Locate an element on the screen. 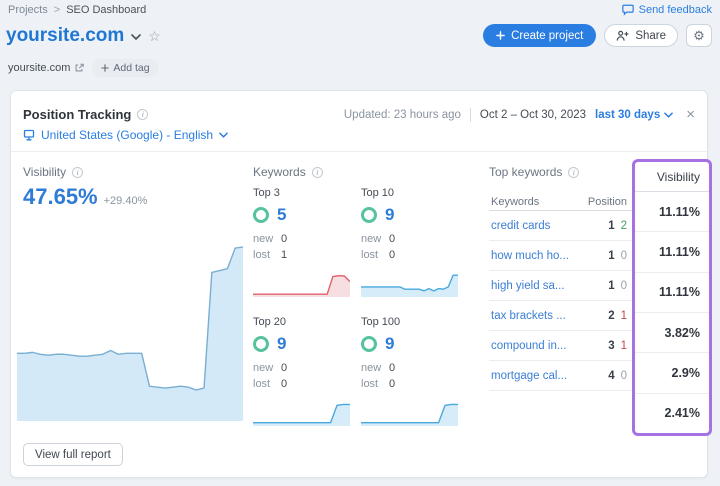  create-project-label: Create project is located at coordinates (547, 35).